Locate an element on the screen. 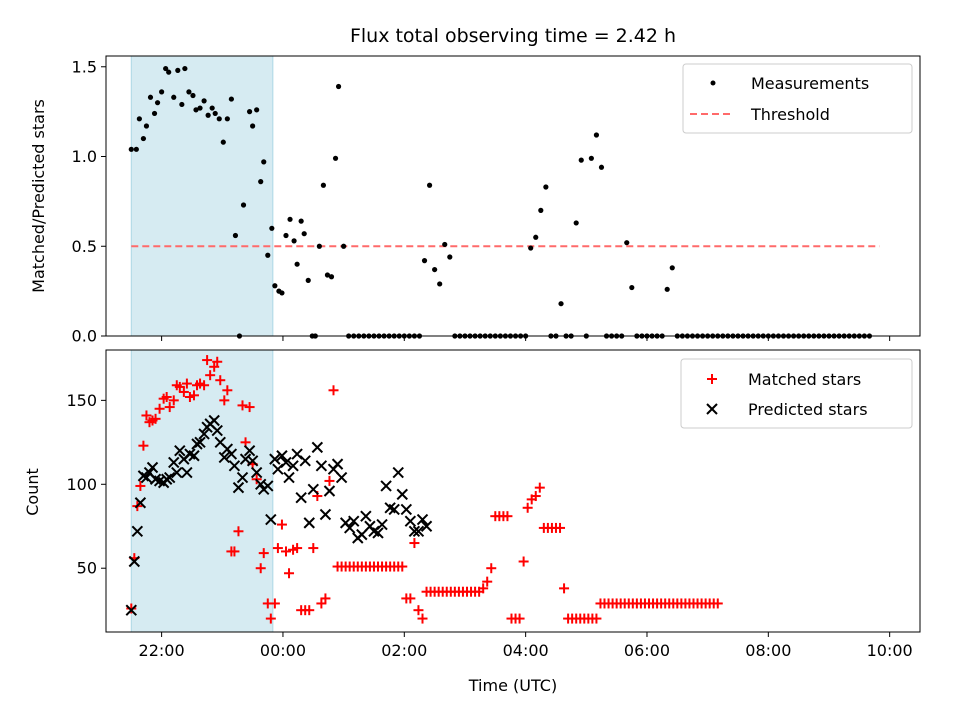 Image resolution: width=960 pixels, height=720 pixels. legend-marker-predicted is located at coordinates (712, 409).